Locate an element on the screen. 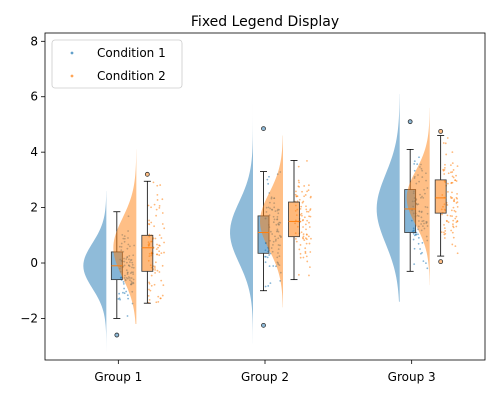 The width and height of the screenshot is (500, 400). chart-title: Fixed Legend Display is located at coordinates (265, 22).